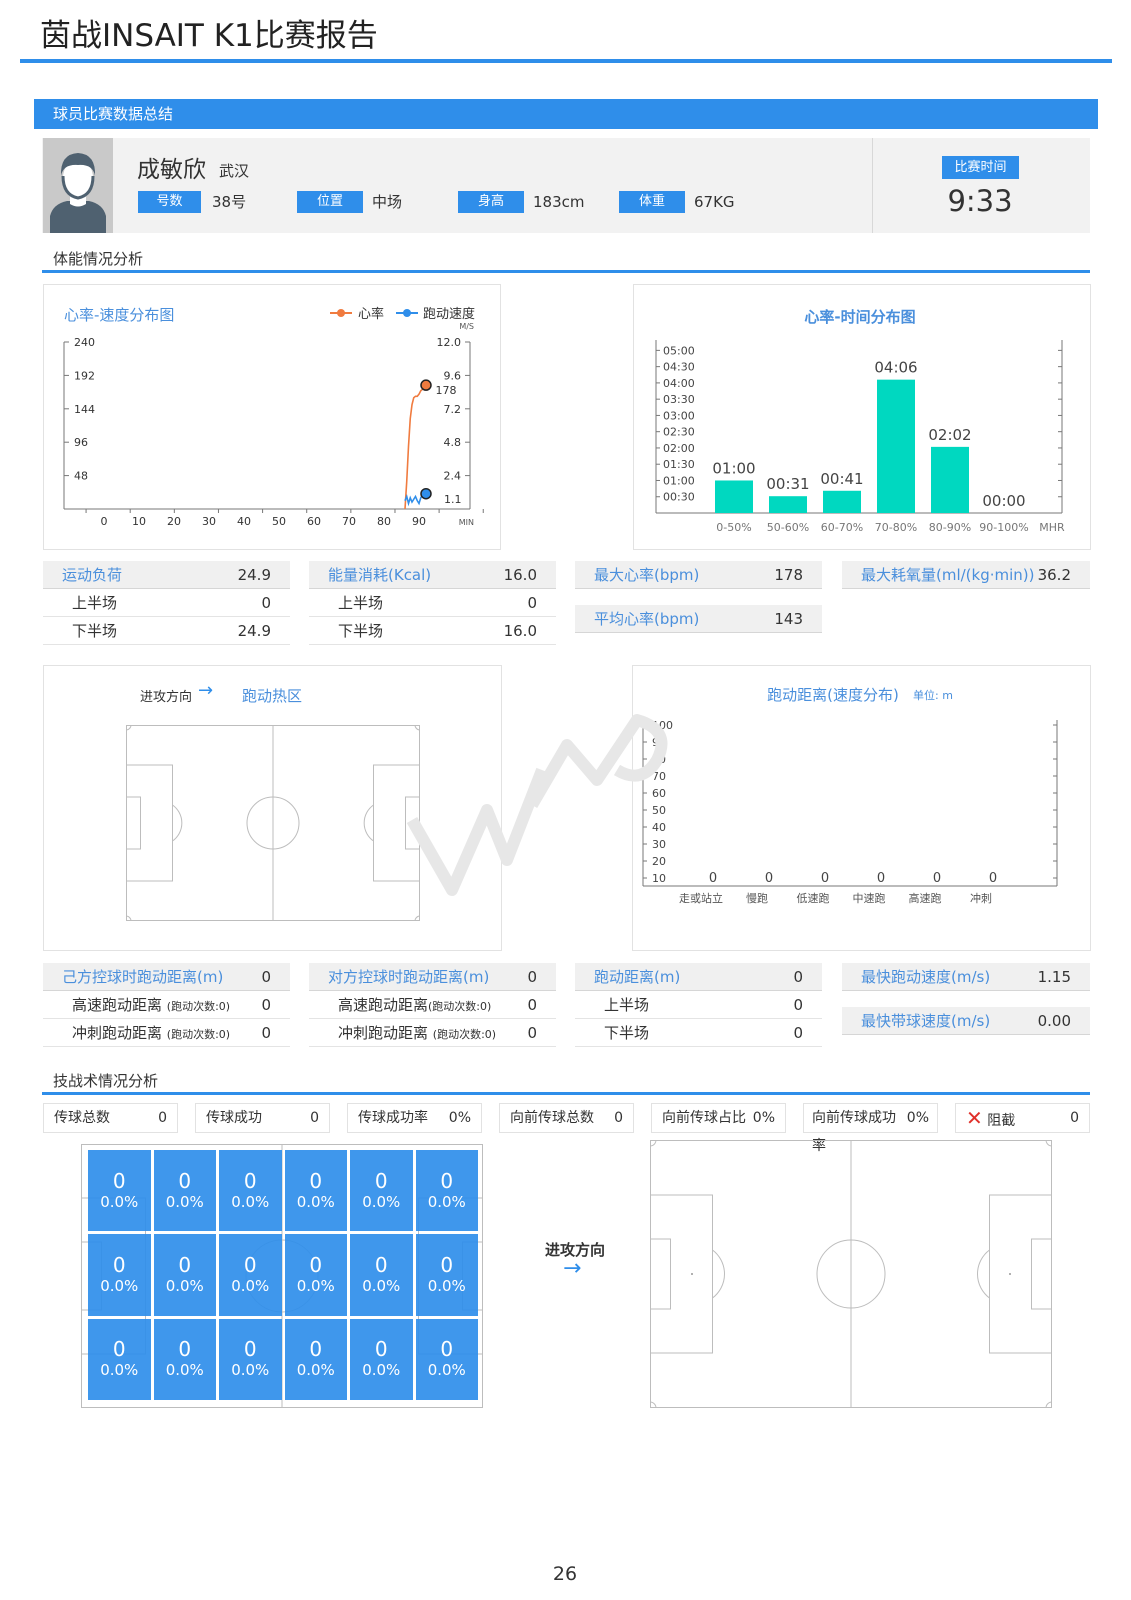 The height and width of the screenshot is (1600, 1131). What do you see at coordinates (980, 167) in the screenshot?
I see `match-time-tag: 比赛时间` at bounding box center [980, 167].